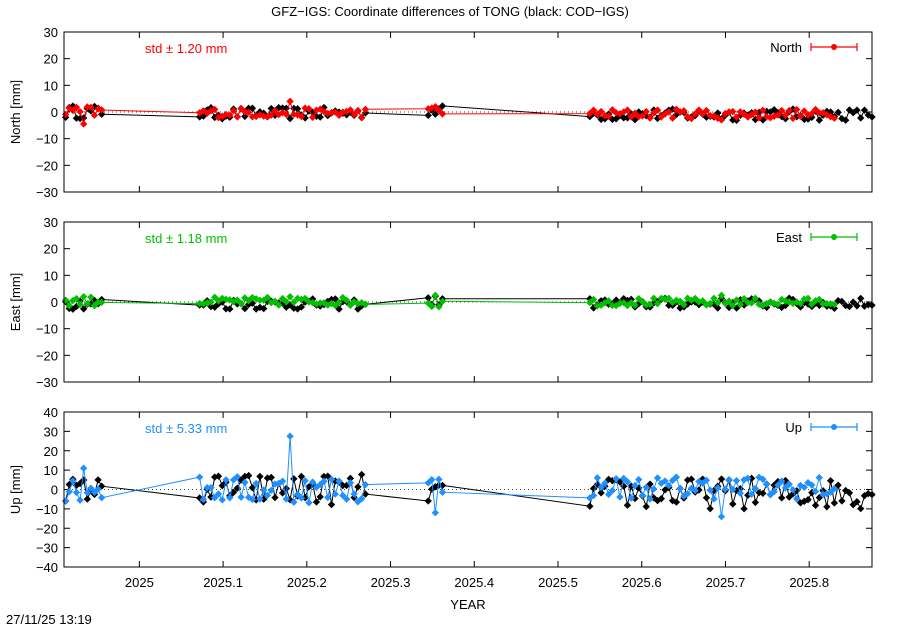 This screenshot has width=900, height=630. What do you see at coordinates (834, 47) in the screenshot?
I see `legend-marker` at bounding box center [834, 47].